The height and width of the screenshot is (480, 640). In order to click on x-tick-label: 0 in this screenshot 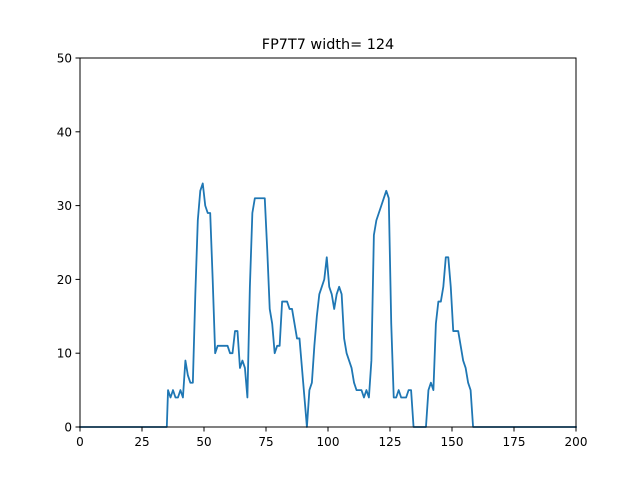, I will do `click(80, 442)`.